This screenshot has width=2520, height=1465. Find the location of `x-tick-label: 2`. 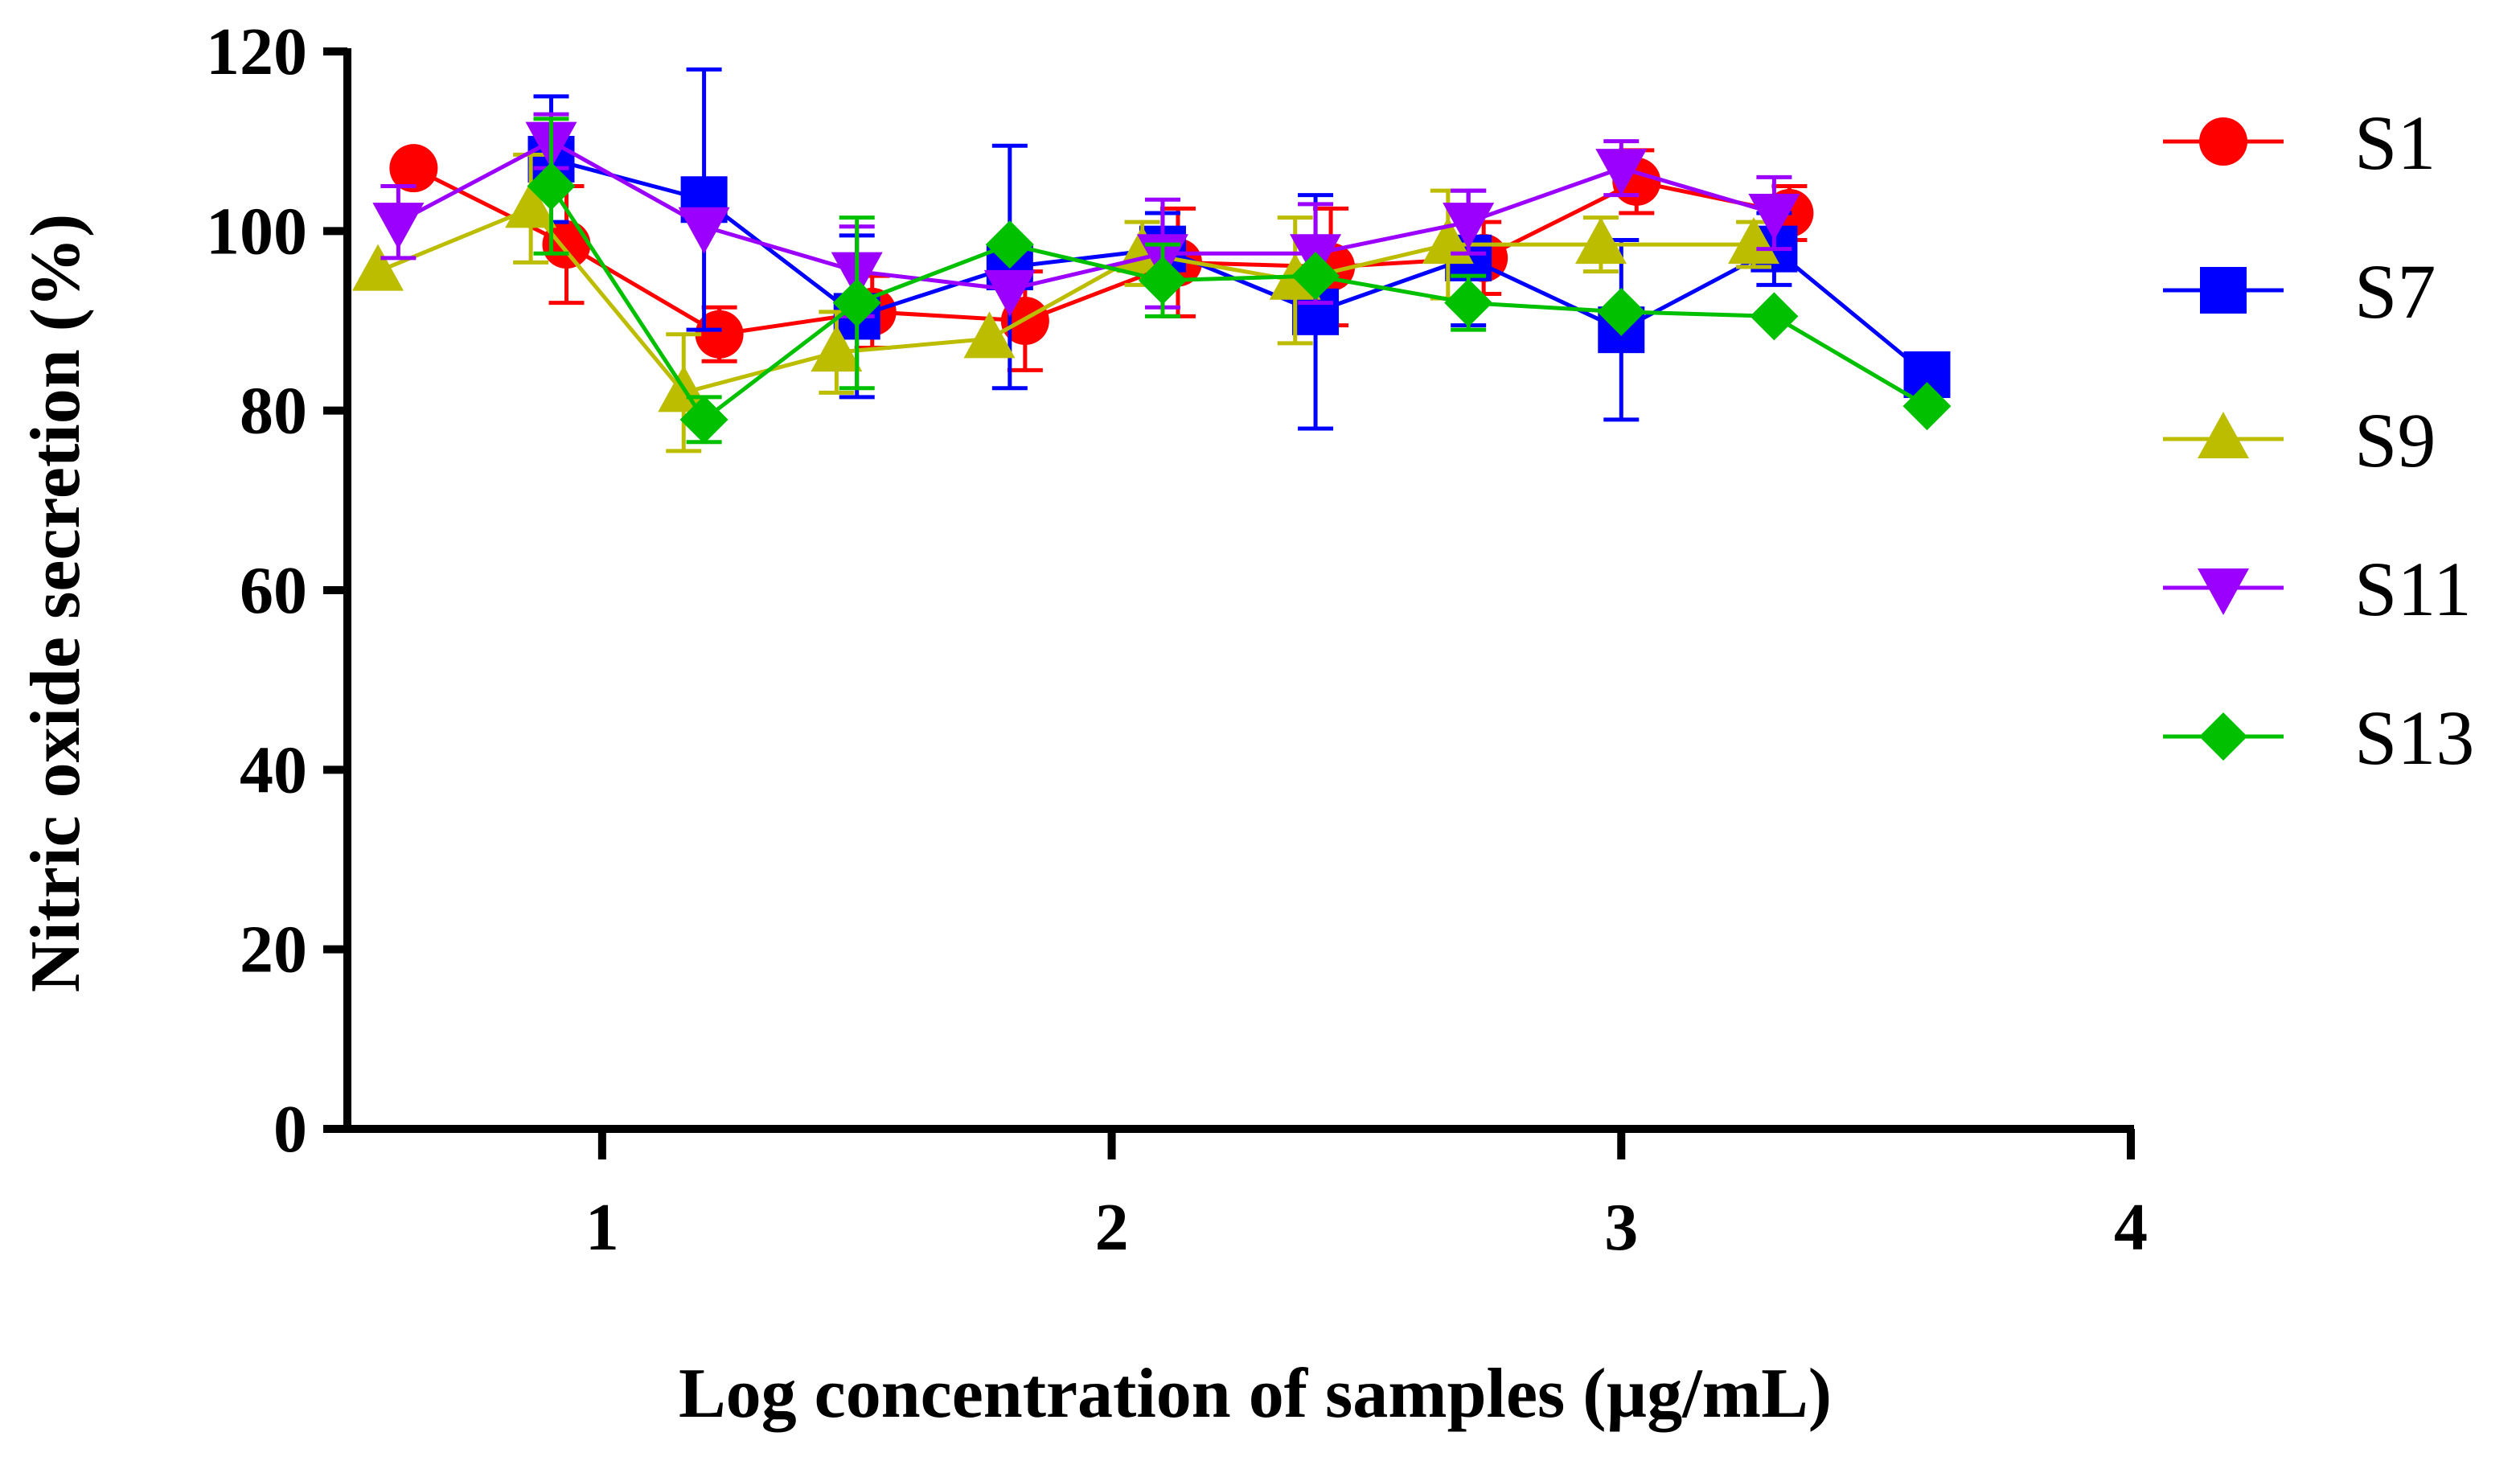

x-tick-label: 2 is located at coordinates (1112, 1227).